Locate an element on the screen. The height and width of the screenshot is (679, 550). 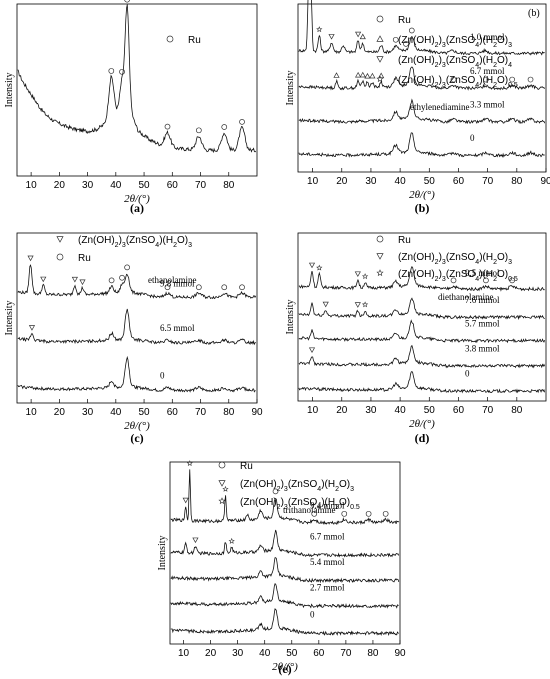
panel-caption: (e) is located at coordinates (284, 669).